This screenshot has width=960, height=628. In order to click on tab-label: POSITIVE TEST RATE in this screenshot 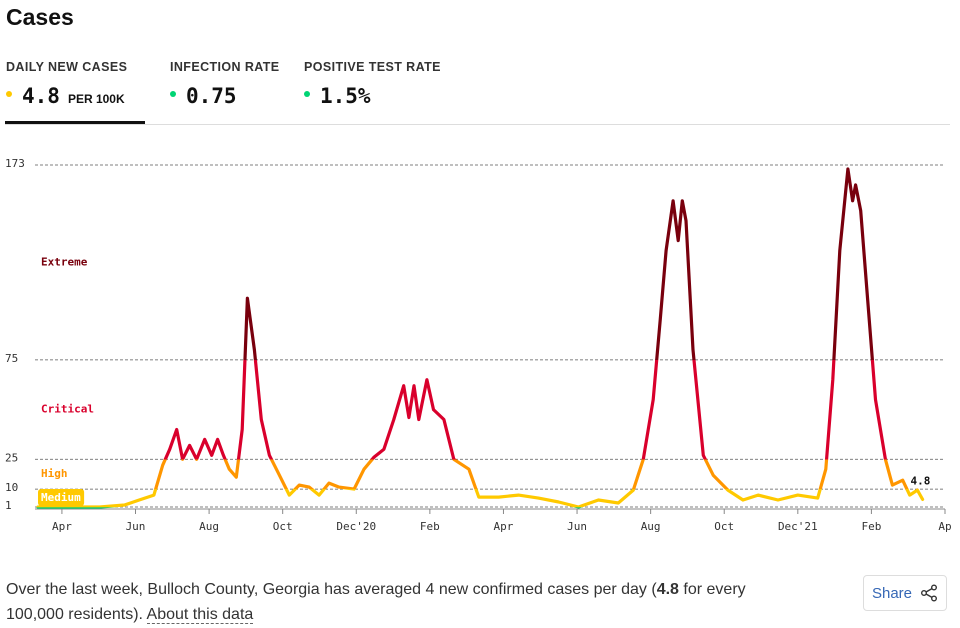, I will do `click(372, 67)`.